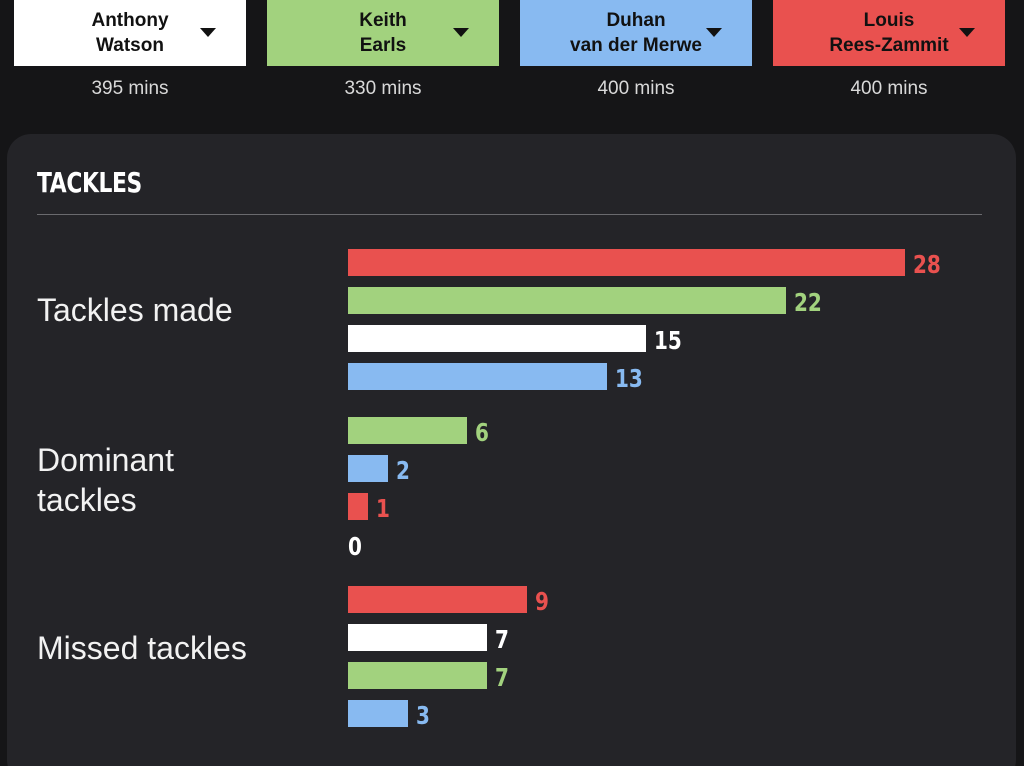 This screenshot has height=766, width=1024. Describe the element at coordinates (636, 45) in the screenshot. I see `player-last-name: van der Merwe` at that location.